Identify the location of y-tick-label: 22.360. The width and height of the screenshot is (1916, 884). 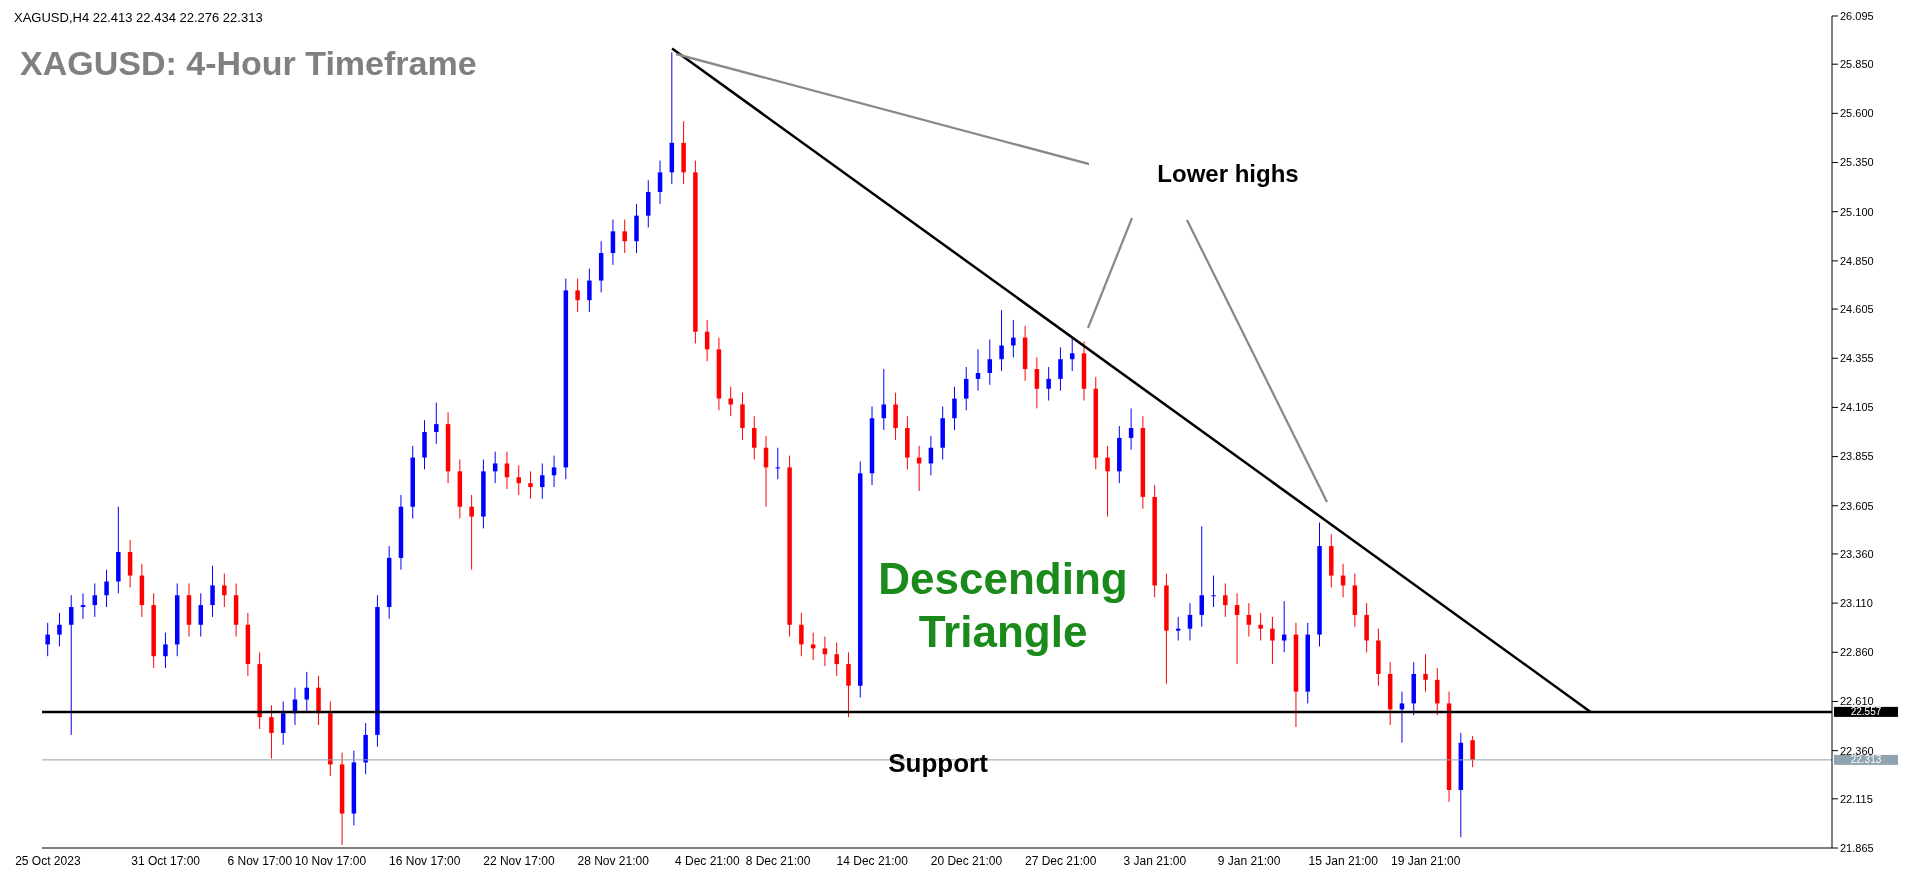
(1857, 750).